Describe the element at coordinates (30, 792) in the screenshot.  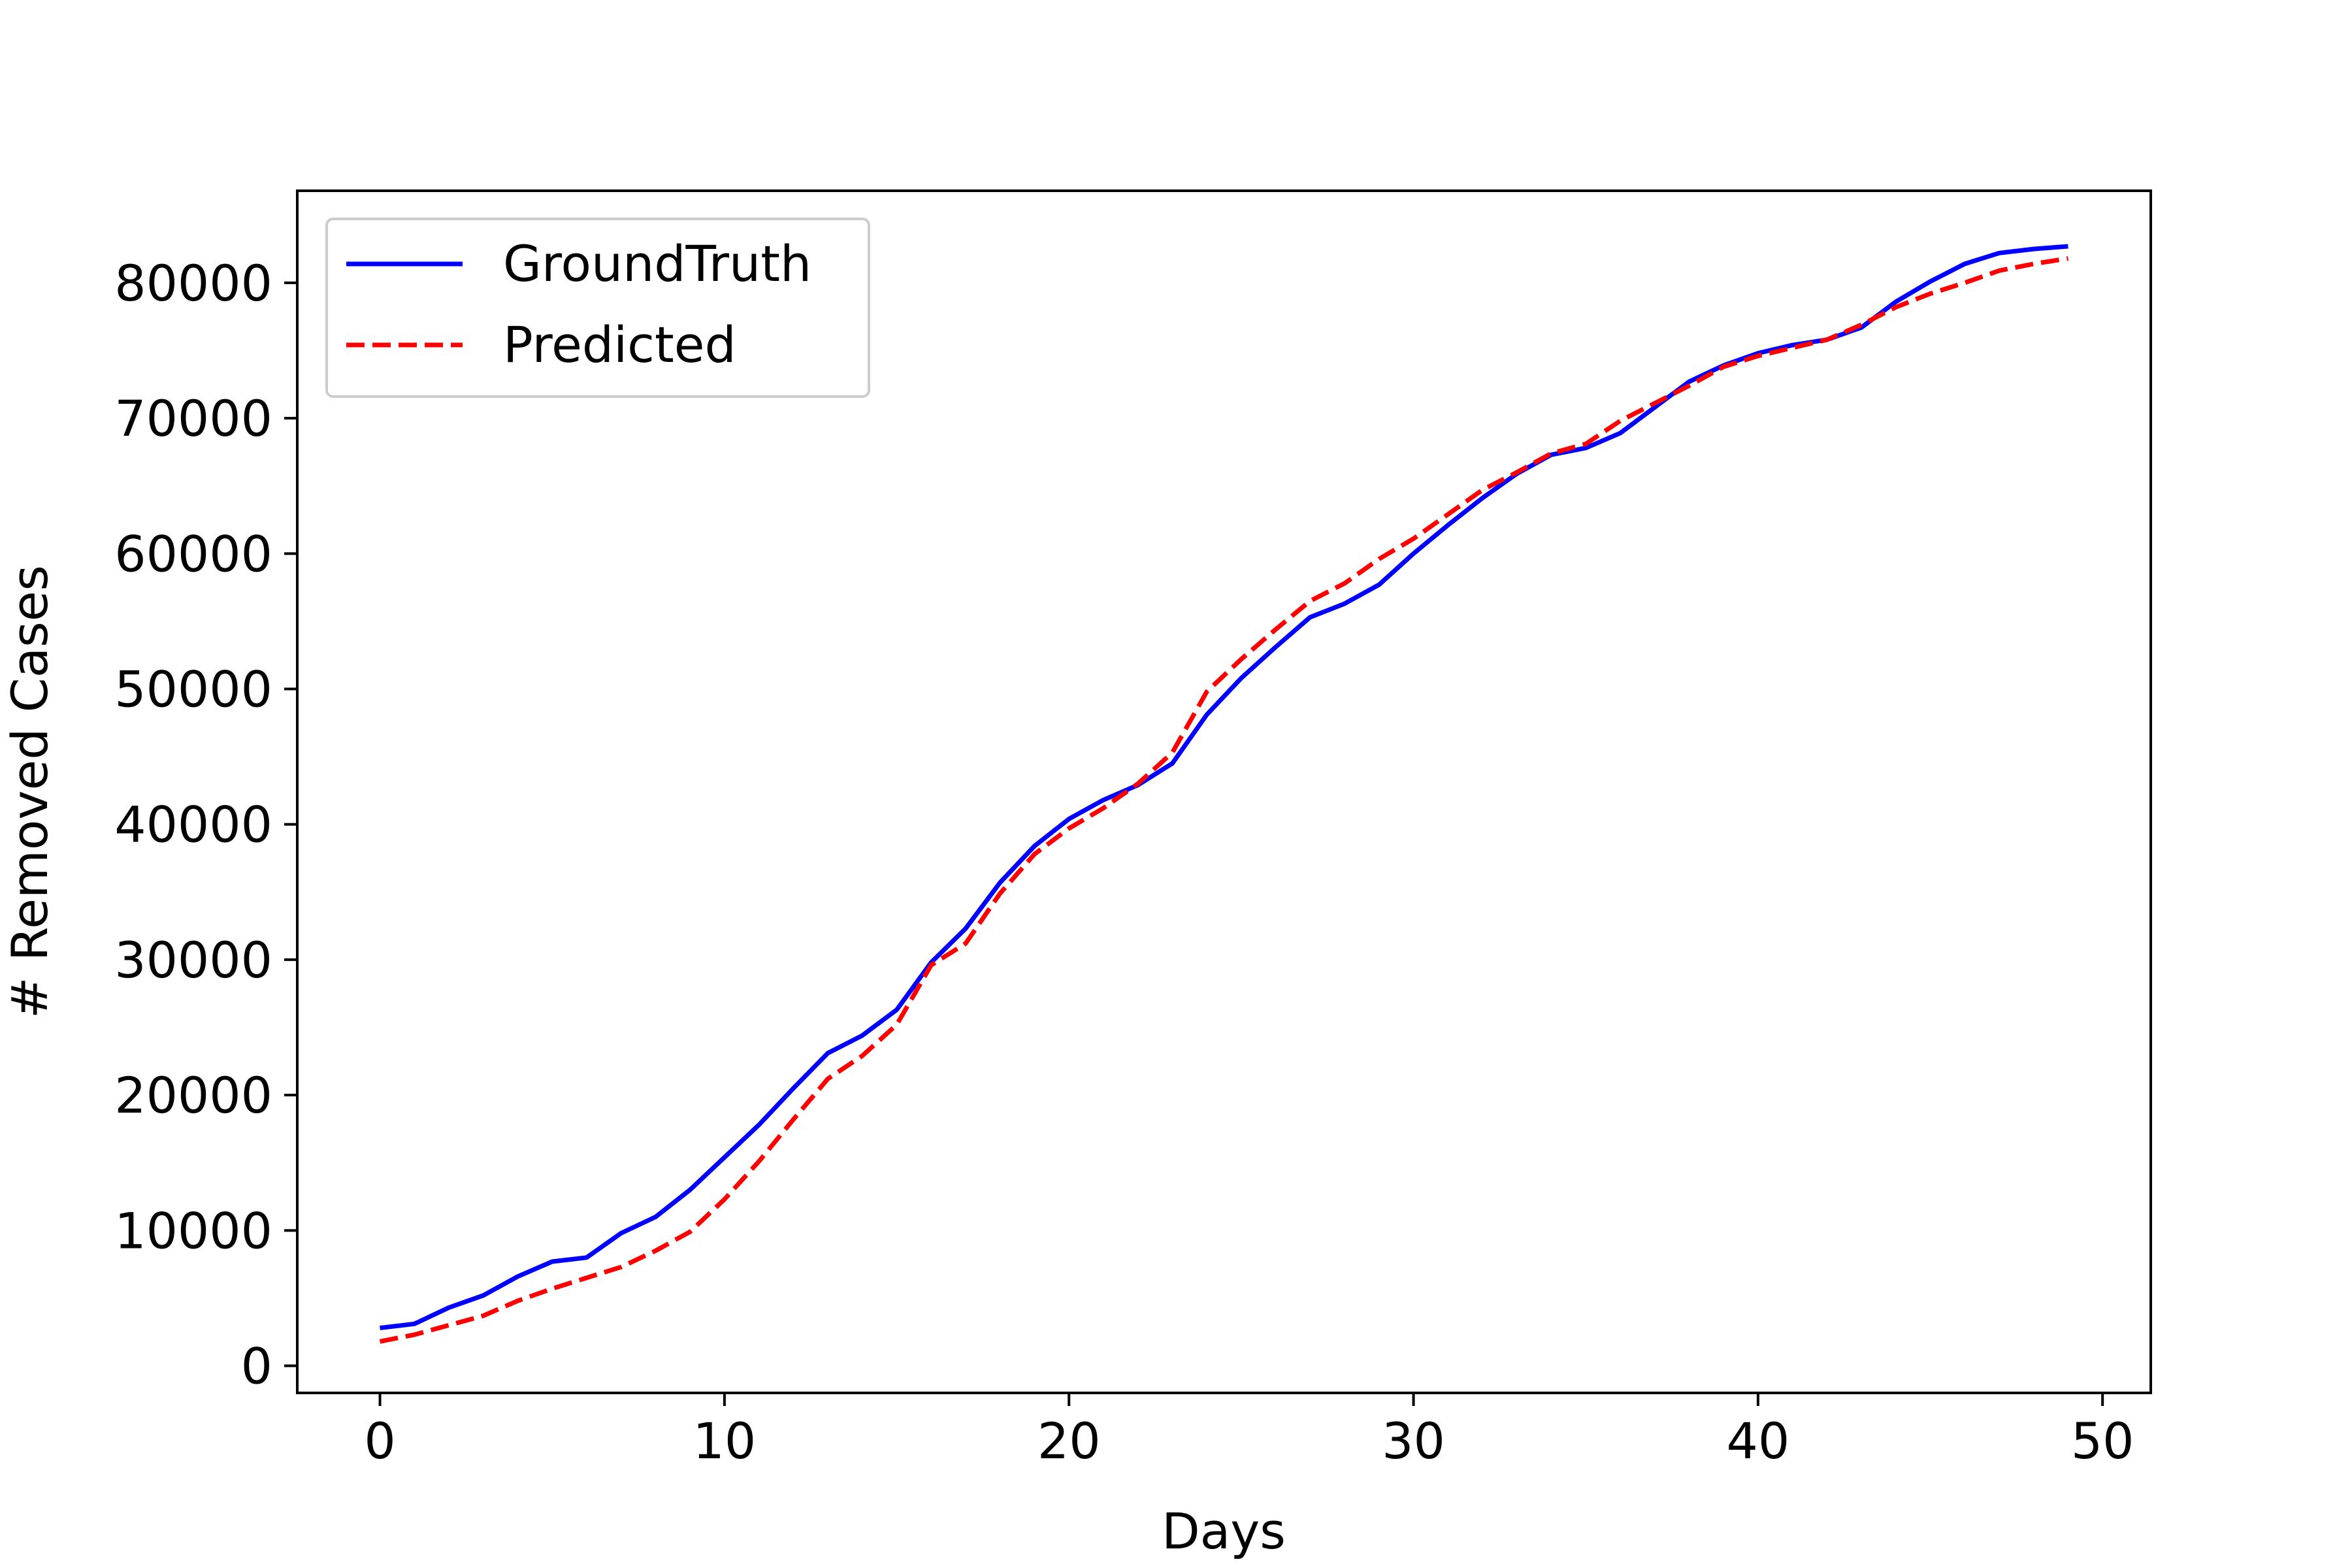
I see `y-axis-title: # Removed Cases` at that location.